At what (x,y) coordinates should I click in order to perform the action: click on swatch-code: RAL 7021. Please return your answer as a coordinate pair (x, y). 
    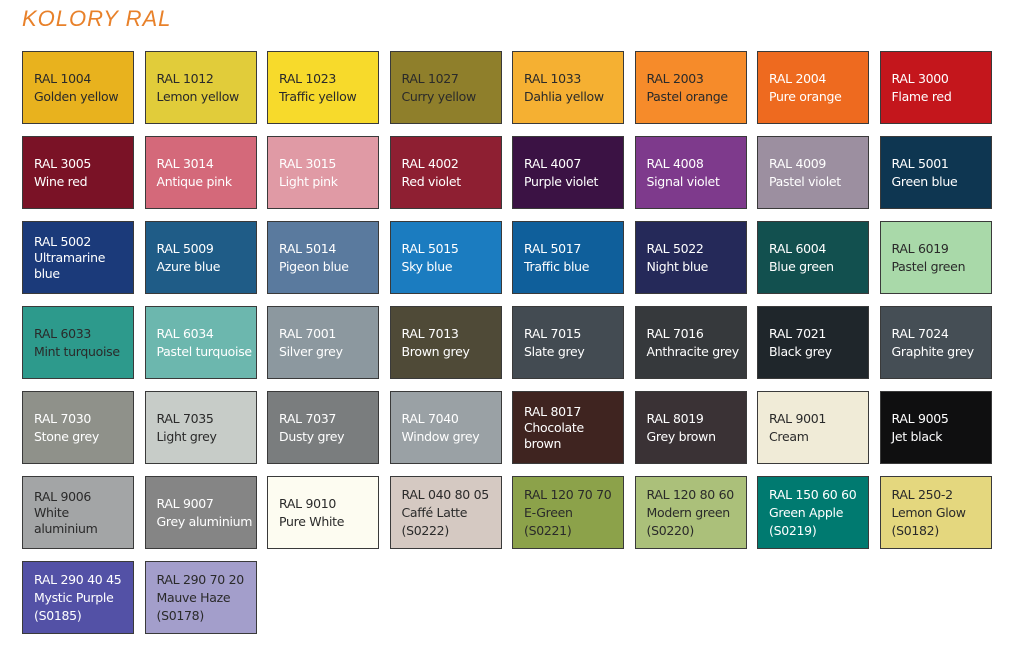
    Looking at the image, I should click on (798, 333).